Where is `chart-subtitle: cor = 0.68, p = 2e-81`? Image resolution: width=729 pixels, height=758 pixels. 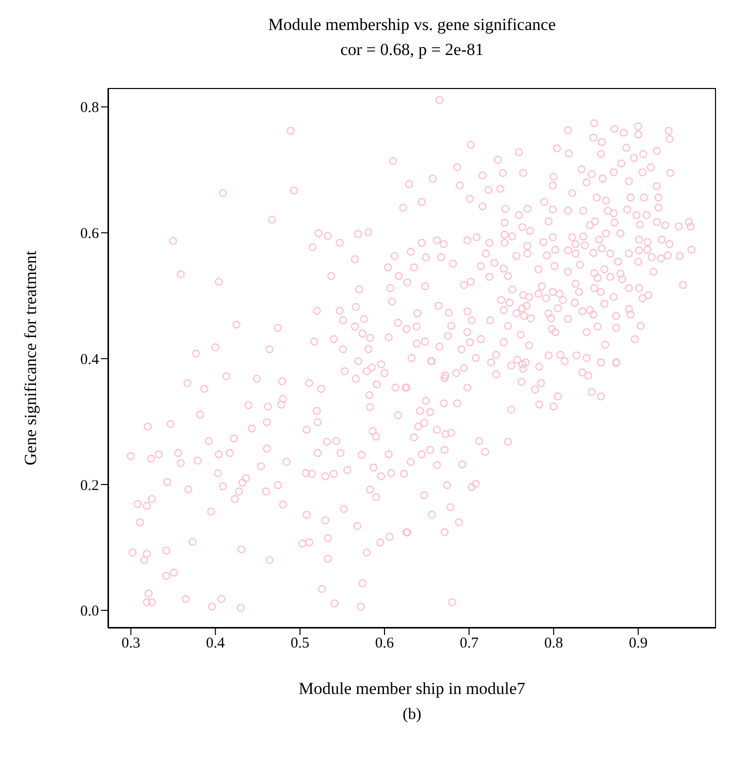
chart-subtitle: cor = 0.68, p = 2e-81 is located at coordinates (412, 50).